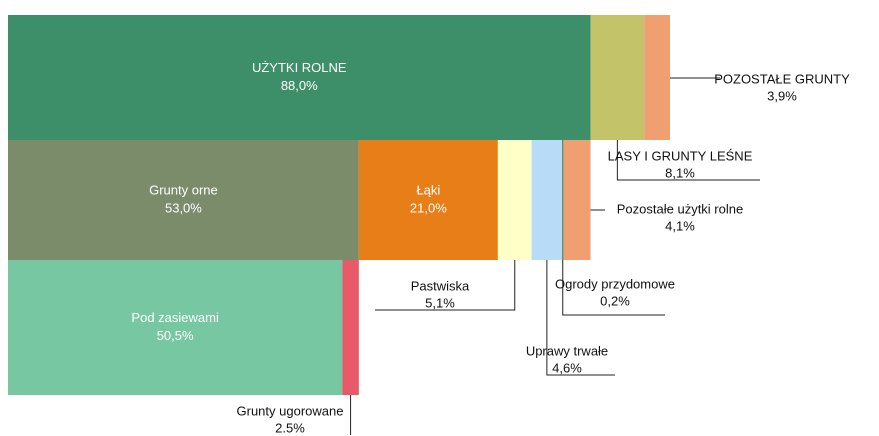 This screenshot has width=879, height=436. What do you see at coordinates (299, 67) in the screenshot?
I see `segment-label: UŻYTKI ROLNE` at bounding box center [299, 67].